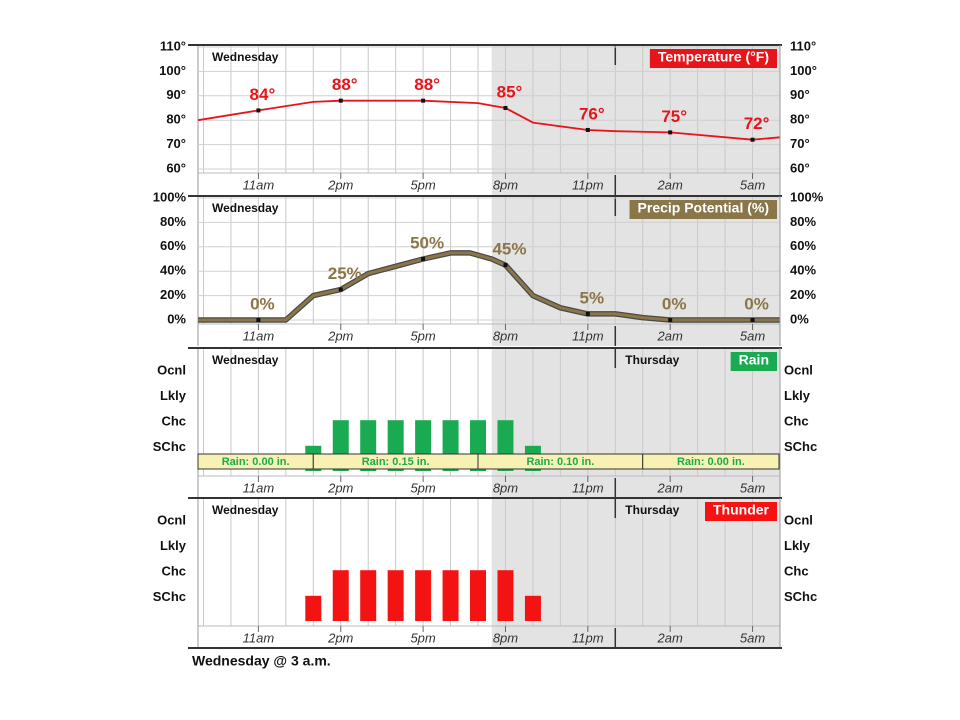 This screenshot has width=960, height=720. Describe the element at coordinates (263, 94) in the screenshot. I see `data-label: 84°` at that location.